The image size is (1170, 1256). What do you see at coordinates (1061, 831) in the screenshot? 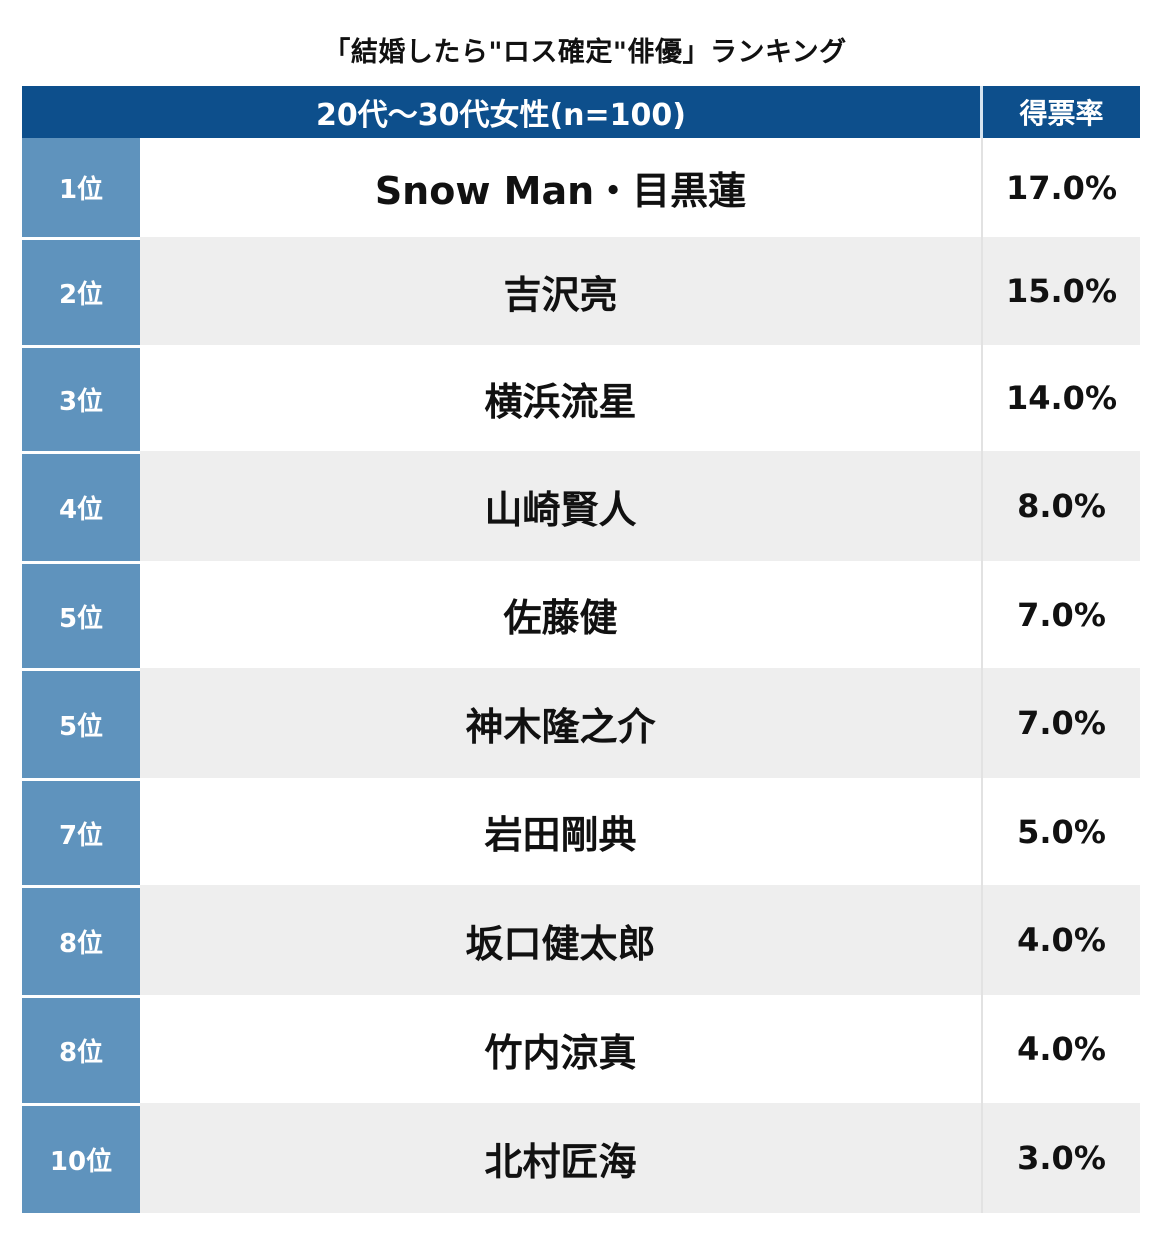
I see `pct-cell: 5.0%` at bounding box center [1061, 831].